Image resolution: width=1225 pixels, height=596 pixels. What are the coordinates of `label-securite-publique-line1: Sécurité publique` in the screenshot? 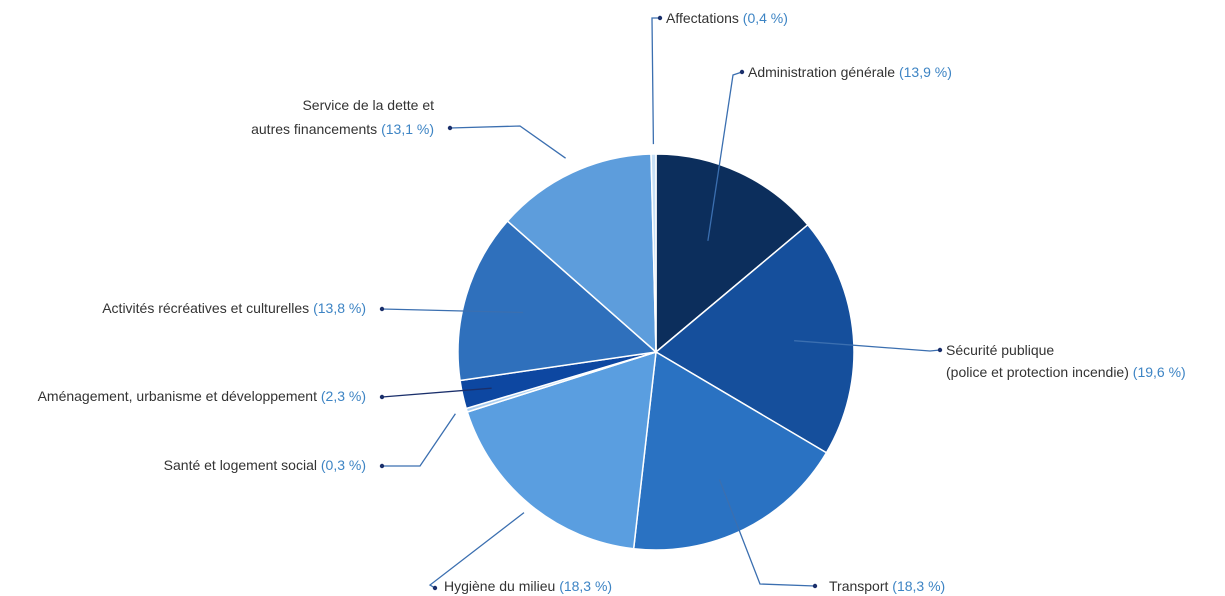 It's located at (1000, 350).